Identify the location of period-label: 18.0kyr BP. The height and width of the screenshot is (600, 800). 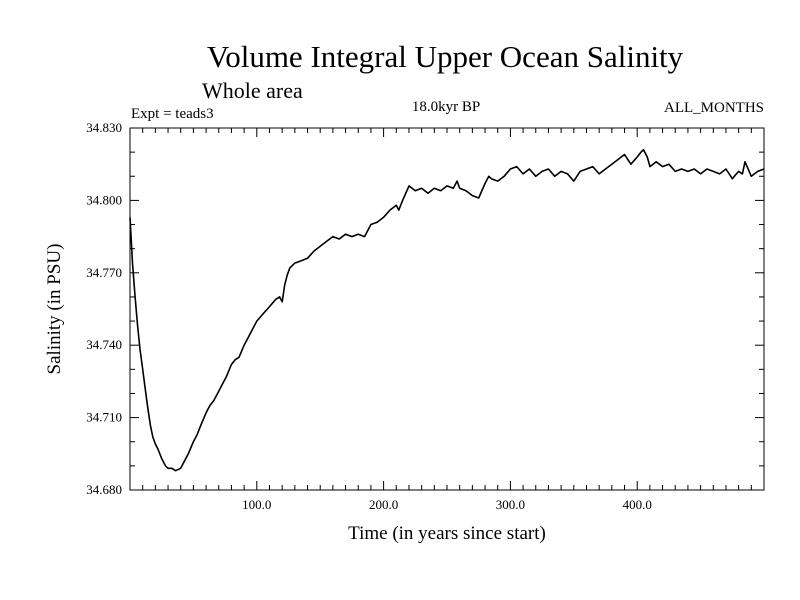
(446, 107).